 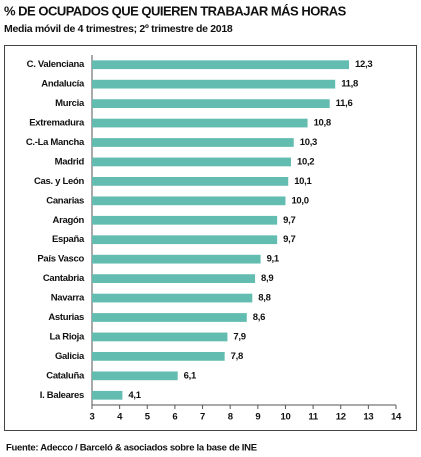 I want to click on value-label: 8,9, so click(x=267, y=278).